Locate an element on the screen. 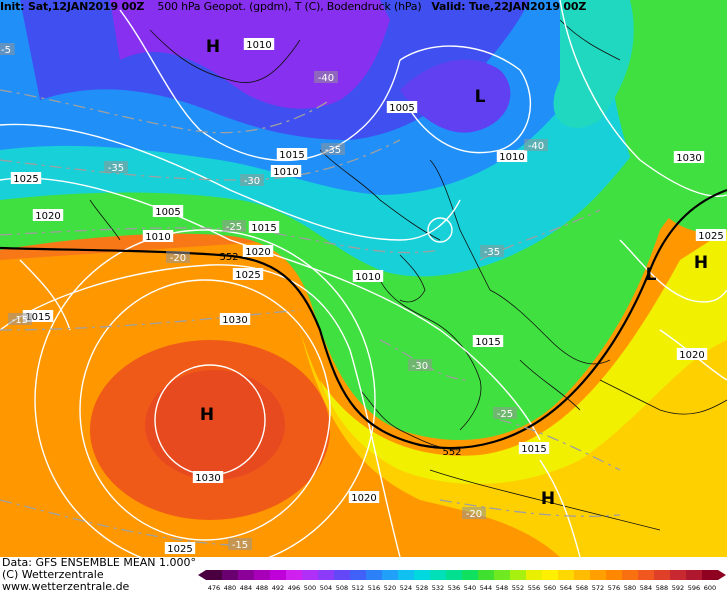 This screenshot has height=593, width=727. legend-arrow-left is located at coordinates (202, 575).